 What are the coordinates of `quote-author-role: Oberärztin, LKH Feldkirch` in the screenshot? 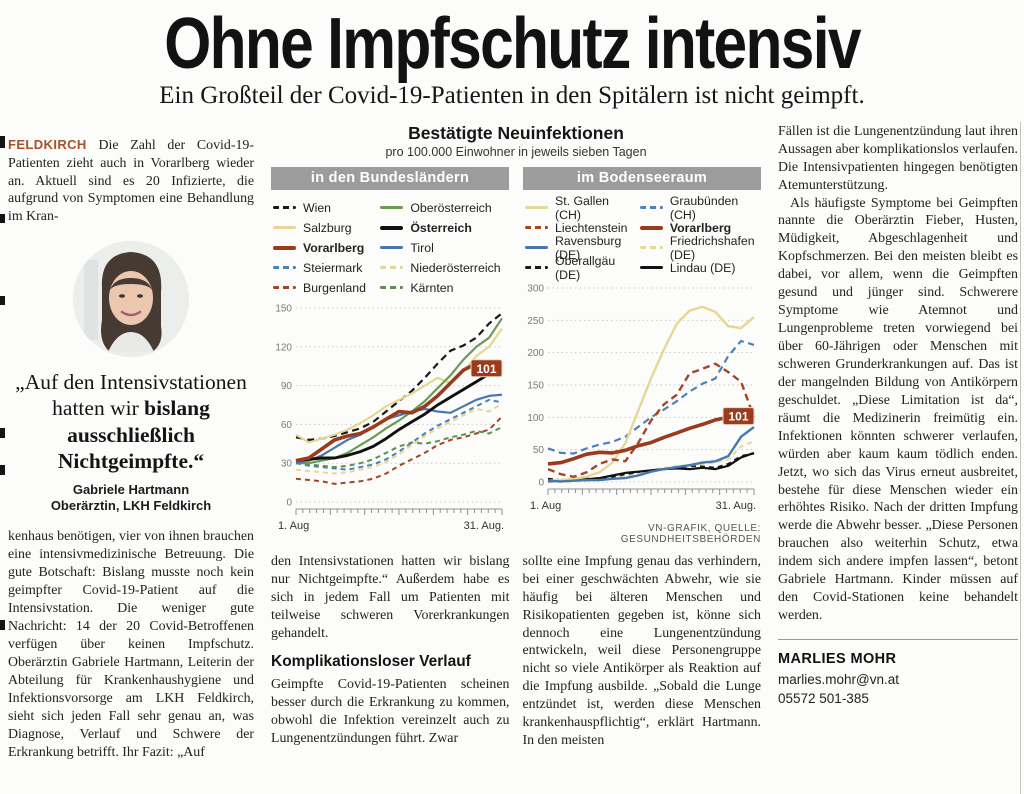 It's located at (131, 506).